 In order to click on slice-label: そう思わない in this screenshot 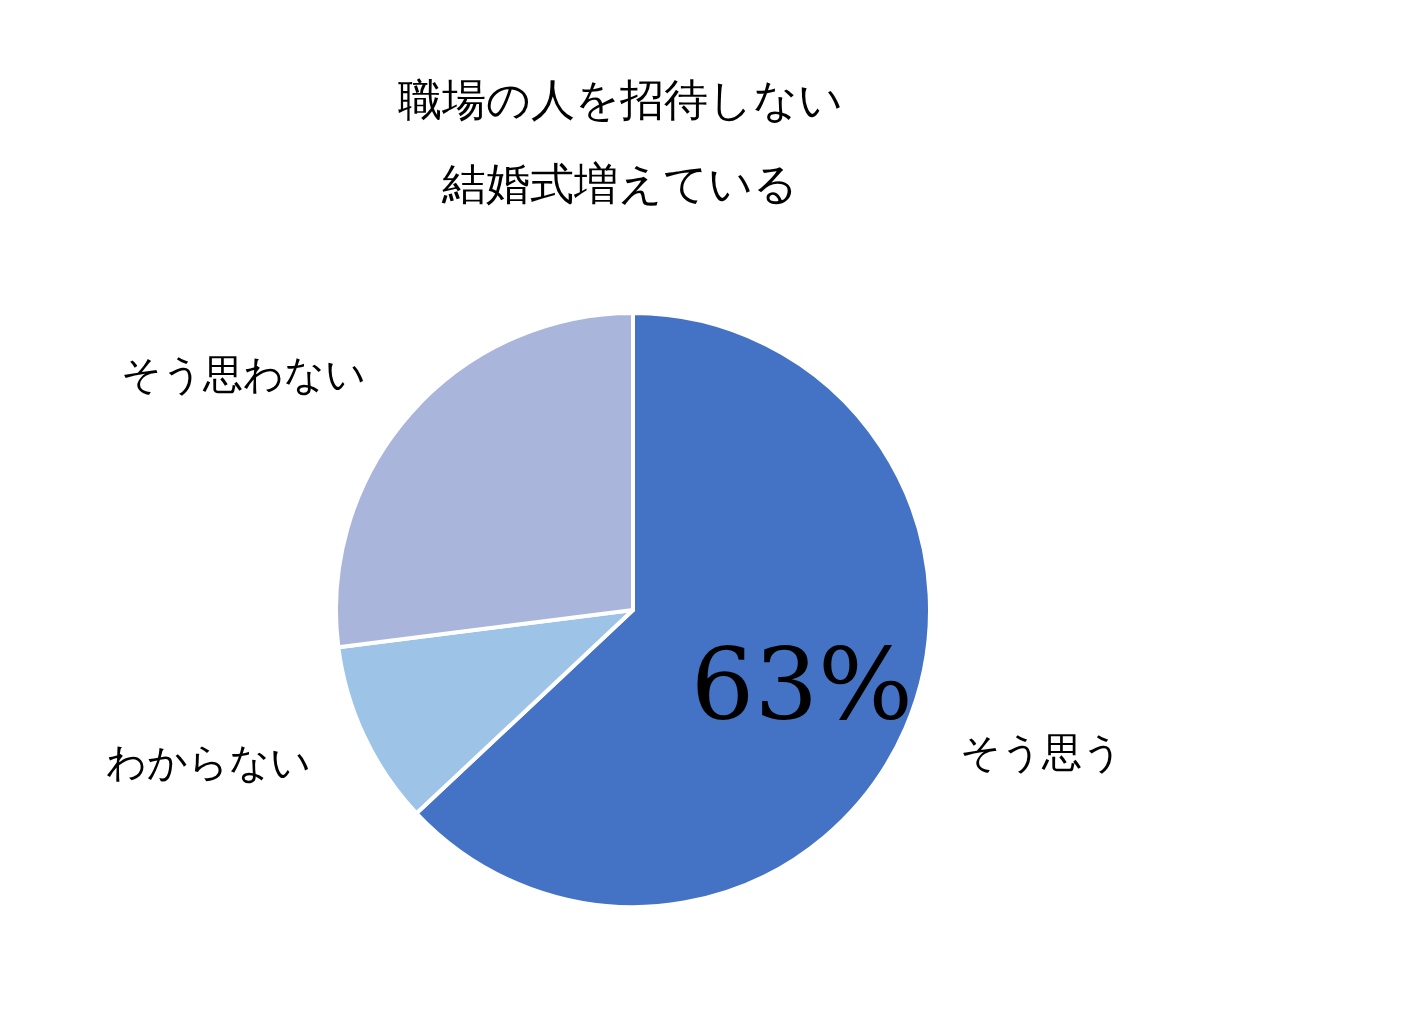, I will do `click(243, 374)`.